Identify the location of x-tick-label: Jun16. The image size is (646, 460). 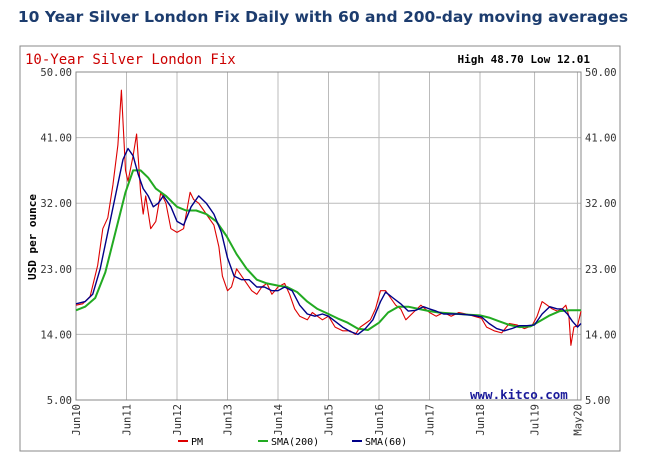
(380, 420).